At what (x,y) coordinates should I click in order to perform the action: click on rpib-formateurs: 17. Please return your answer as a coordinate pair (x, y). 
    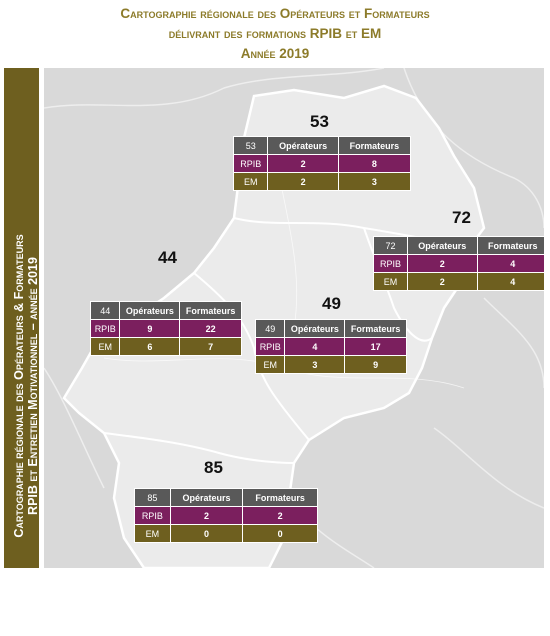
    Looking at the image, I should click on (375, 346).